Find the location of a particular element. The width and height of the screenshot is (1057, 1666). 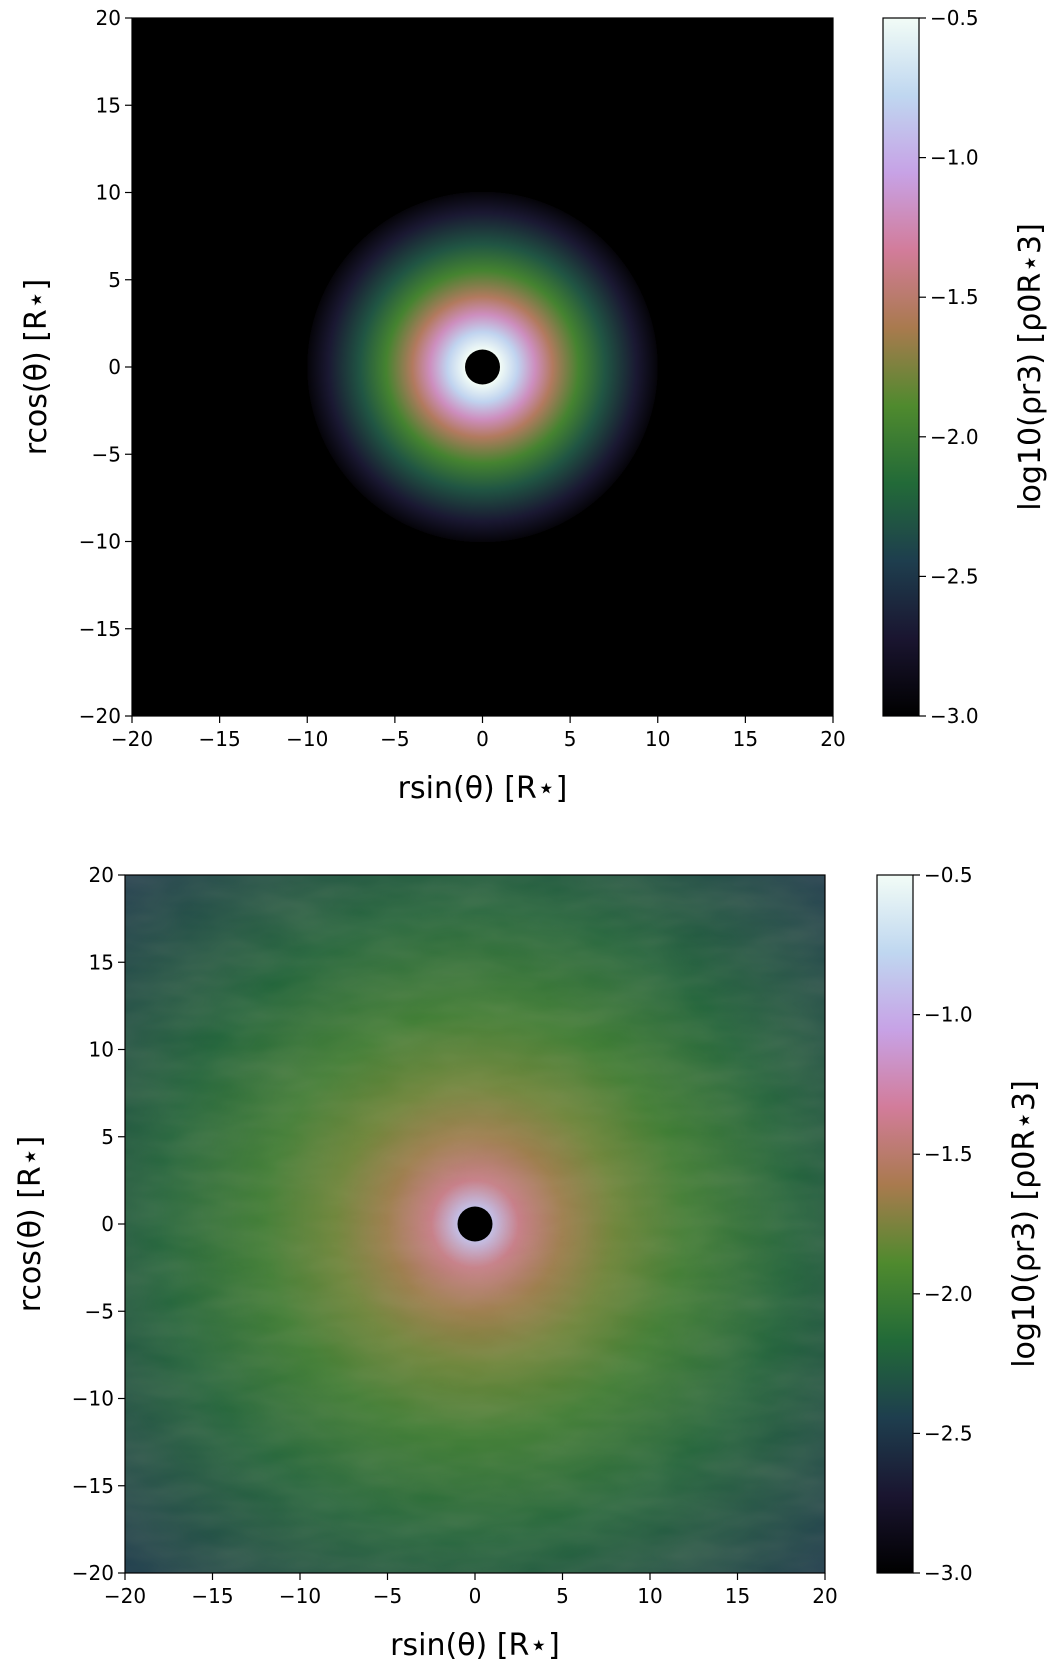

bottom-colorbar-label: log10(ρr3) [ρ0R⋆3] is located at coordinates (1024, 1224).